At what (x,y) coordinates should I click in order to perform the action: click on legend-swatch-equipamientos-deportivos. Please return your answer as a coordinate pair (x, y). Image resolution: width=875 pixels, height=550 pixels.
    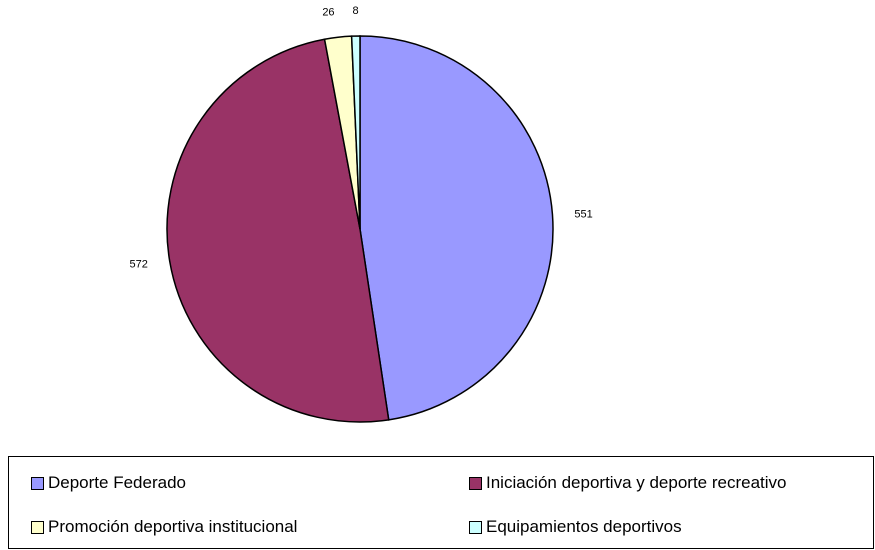
    Looking at the image, I should click on (475, 527).